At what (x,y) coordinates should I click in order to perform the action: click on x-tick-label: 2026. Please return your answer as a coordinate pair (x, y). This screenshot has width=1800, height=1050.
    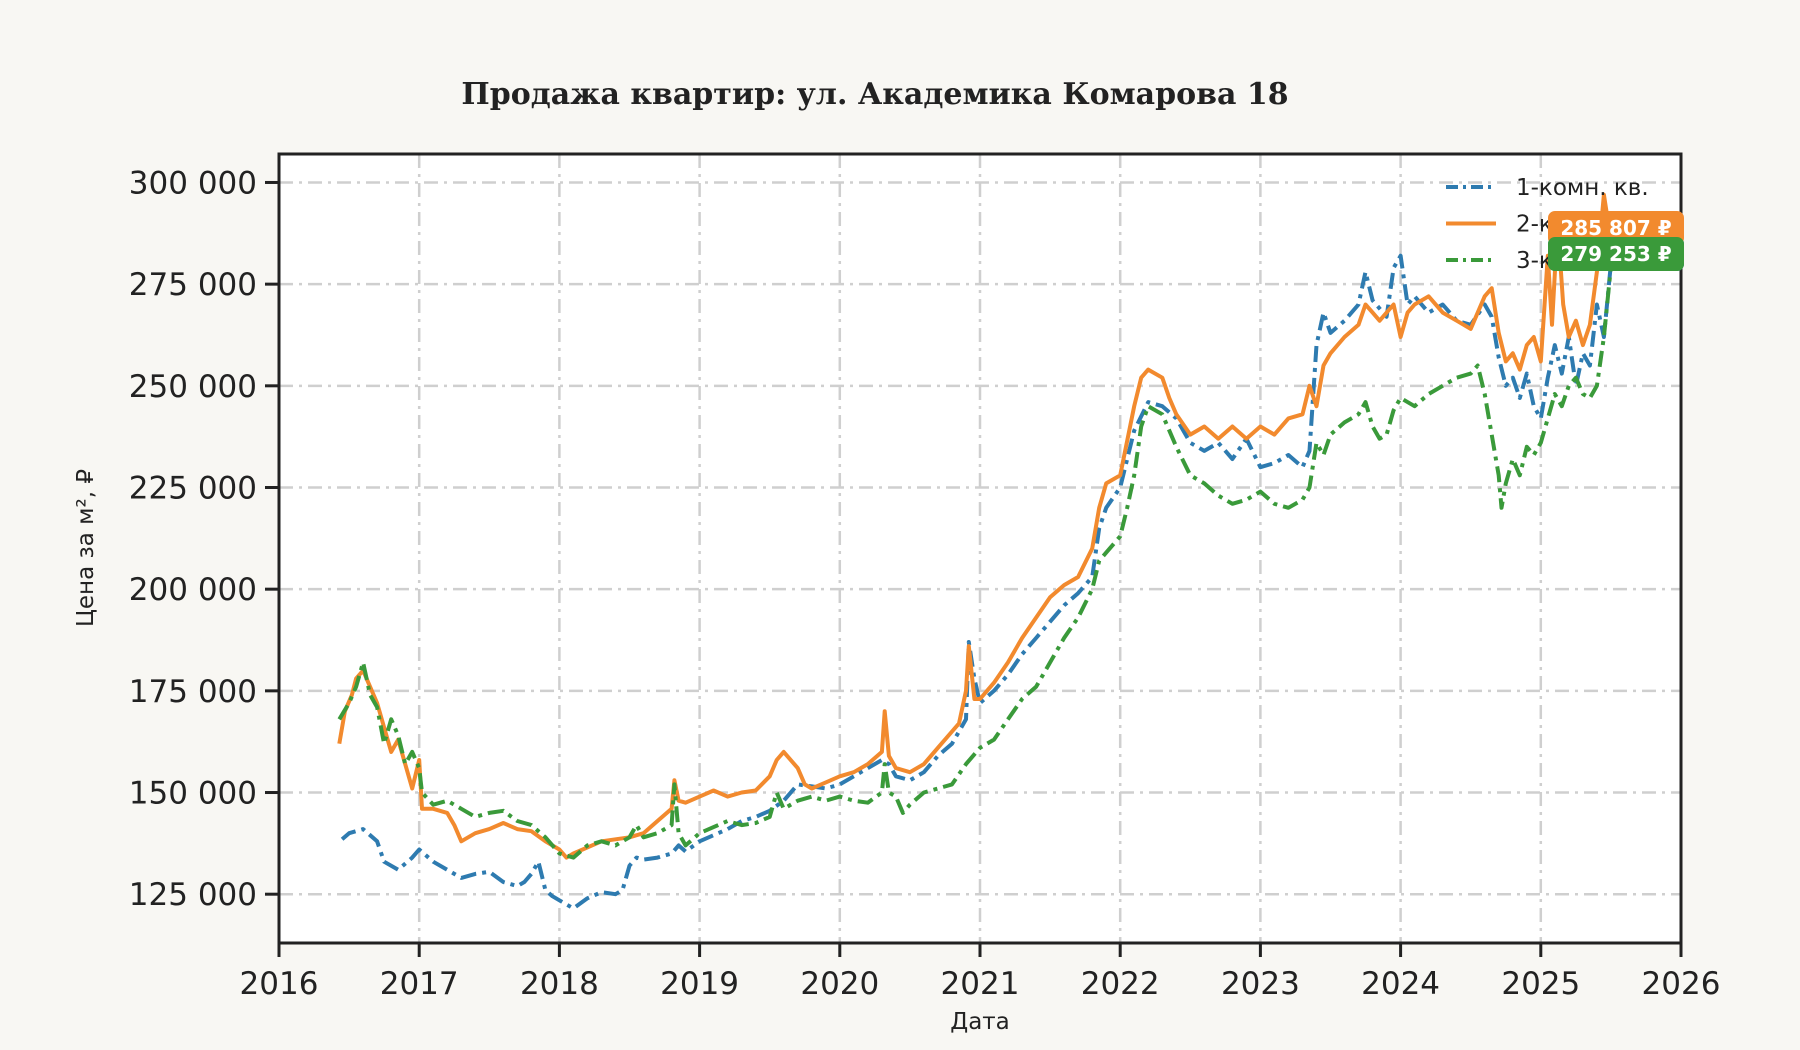
    Looking at the image, I should click on (1681, 984).